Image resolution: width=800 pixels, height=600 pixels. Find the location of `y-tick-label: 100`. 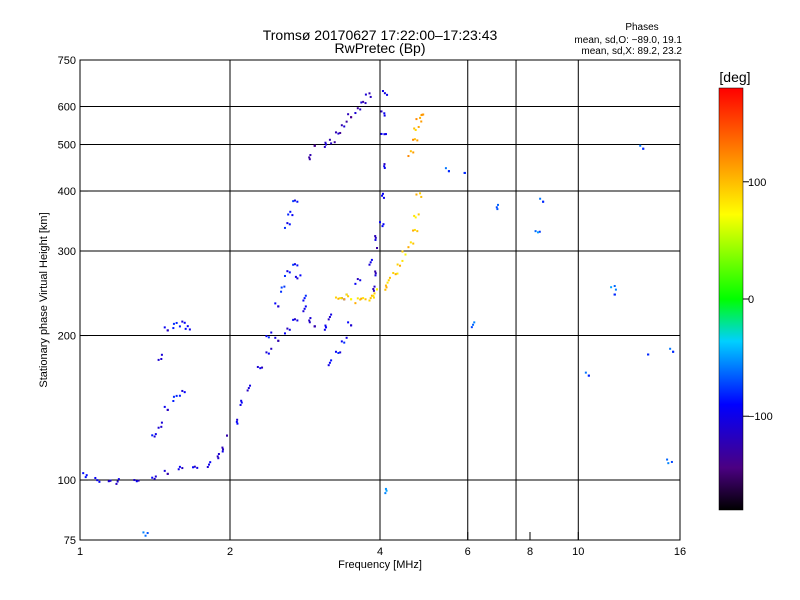

y-tick-label: 100 is located at coordinates (67, 481).